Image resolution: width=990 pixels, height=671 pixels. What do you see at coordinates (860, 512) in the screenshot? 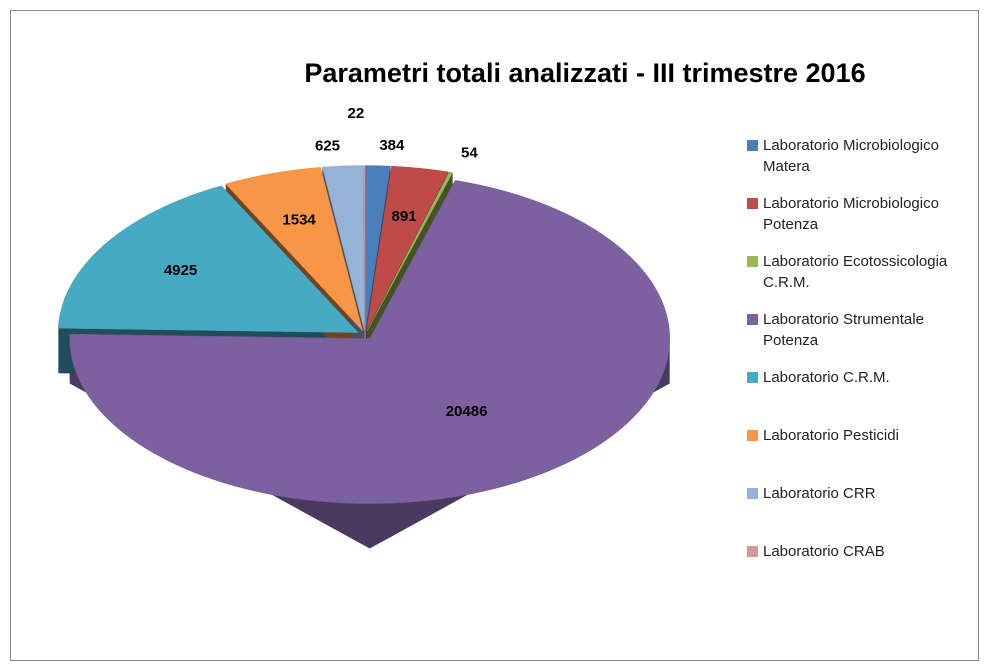
I see `legend-item: Laboratorio CRR` at bounding box center [860, 512].